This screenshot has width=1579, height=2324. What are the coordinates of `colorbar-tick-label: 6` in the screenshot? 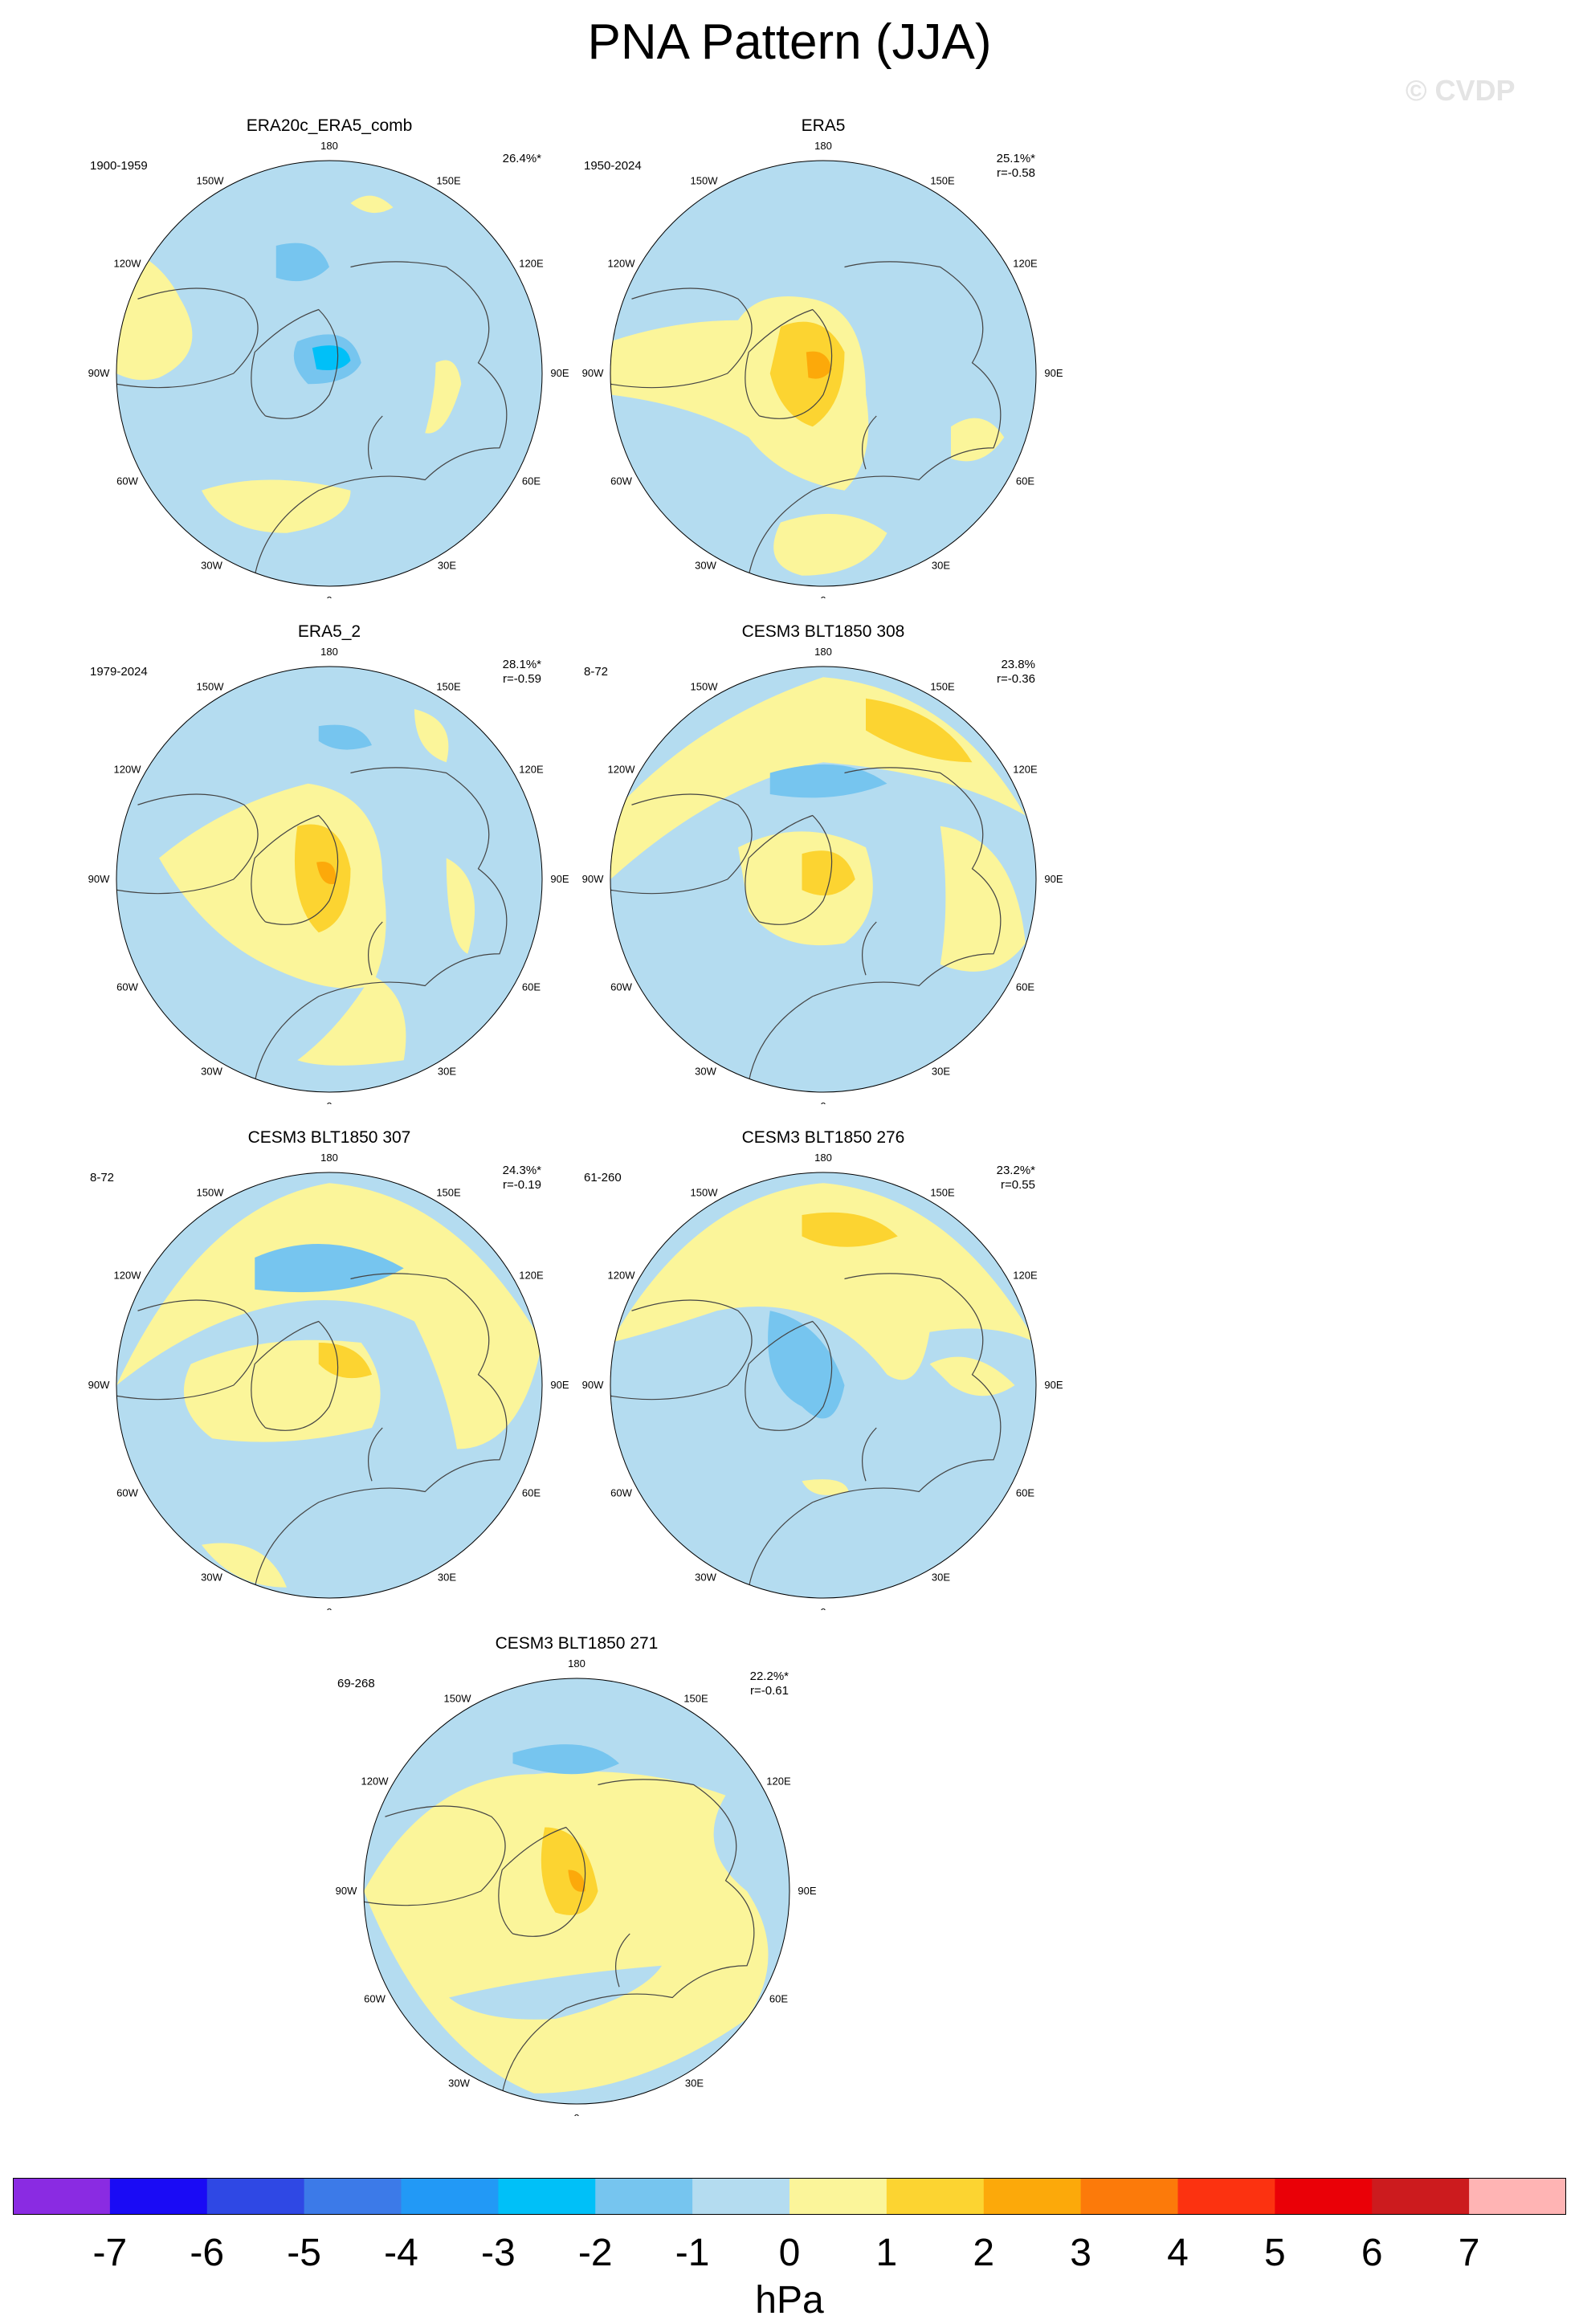 It's located at (1372, 2253).